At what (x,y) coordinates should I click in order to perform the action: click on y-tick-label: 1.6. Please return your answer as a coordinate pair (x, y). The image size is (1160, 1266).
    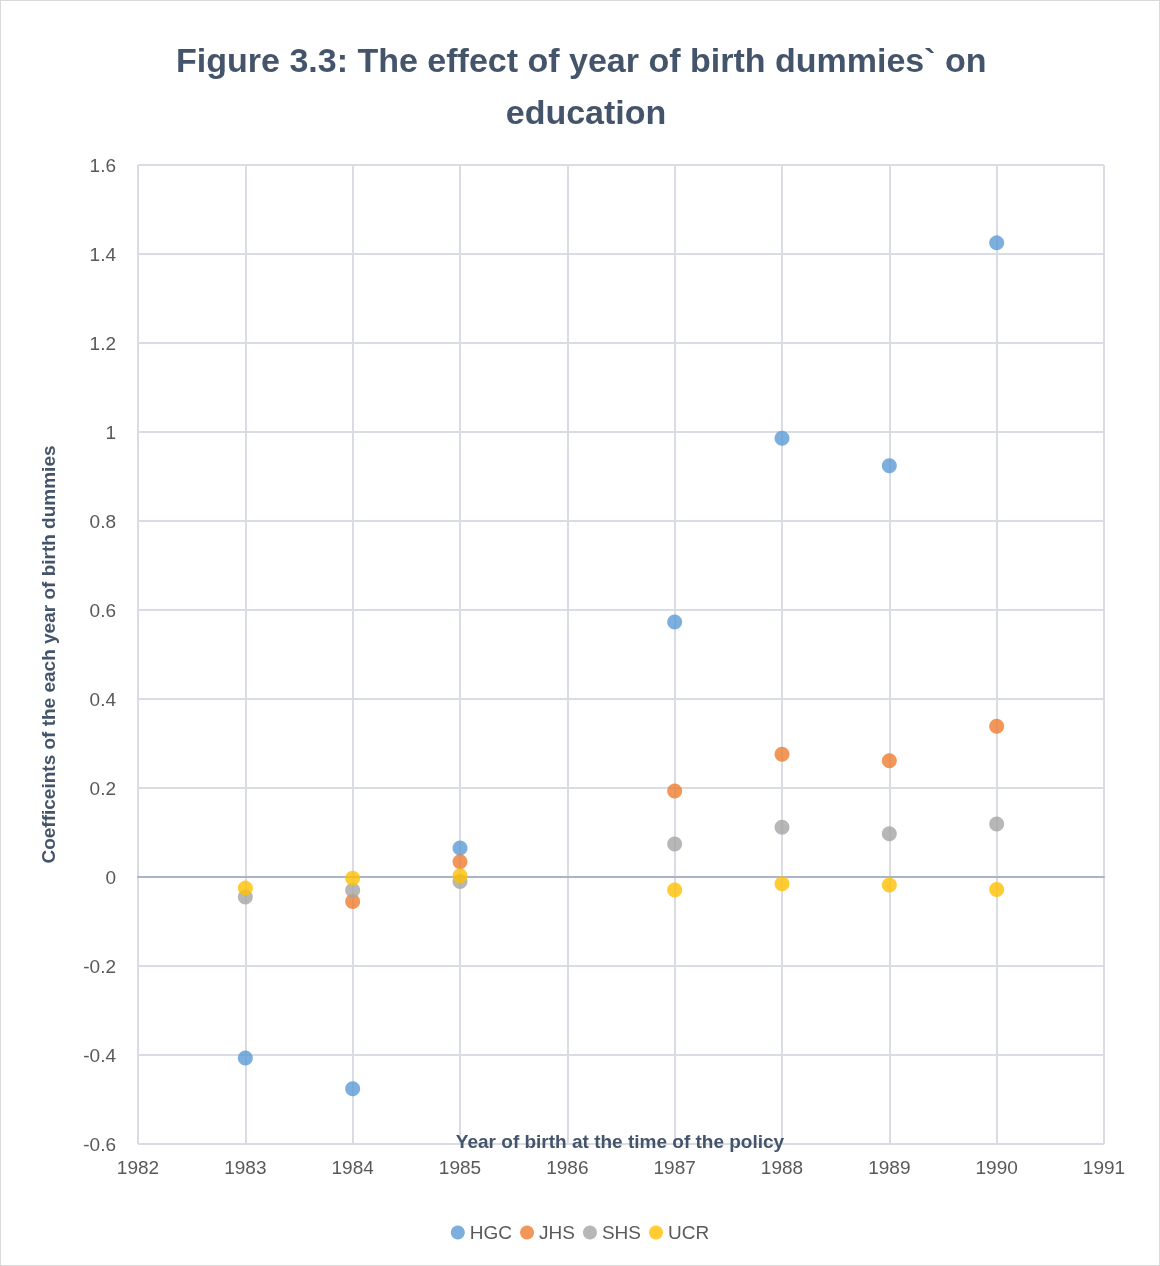
    Looking at the image, I should click on (102, 165).